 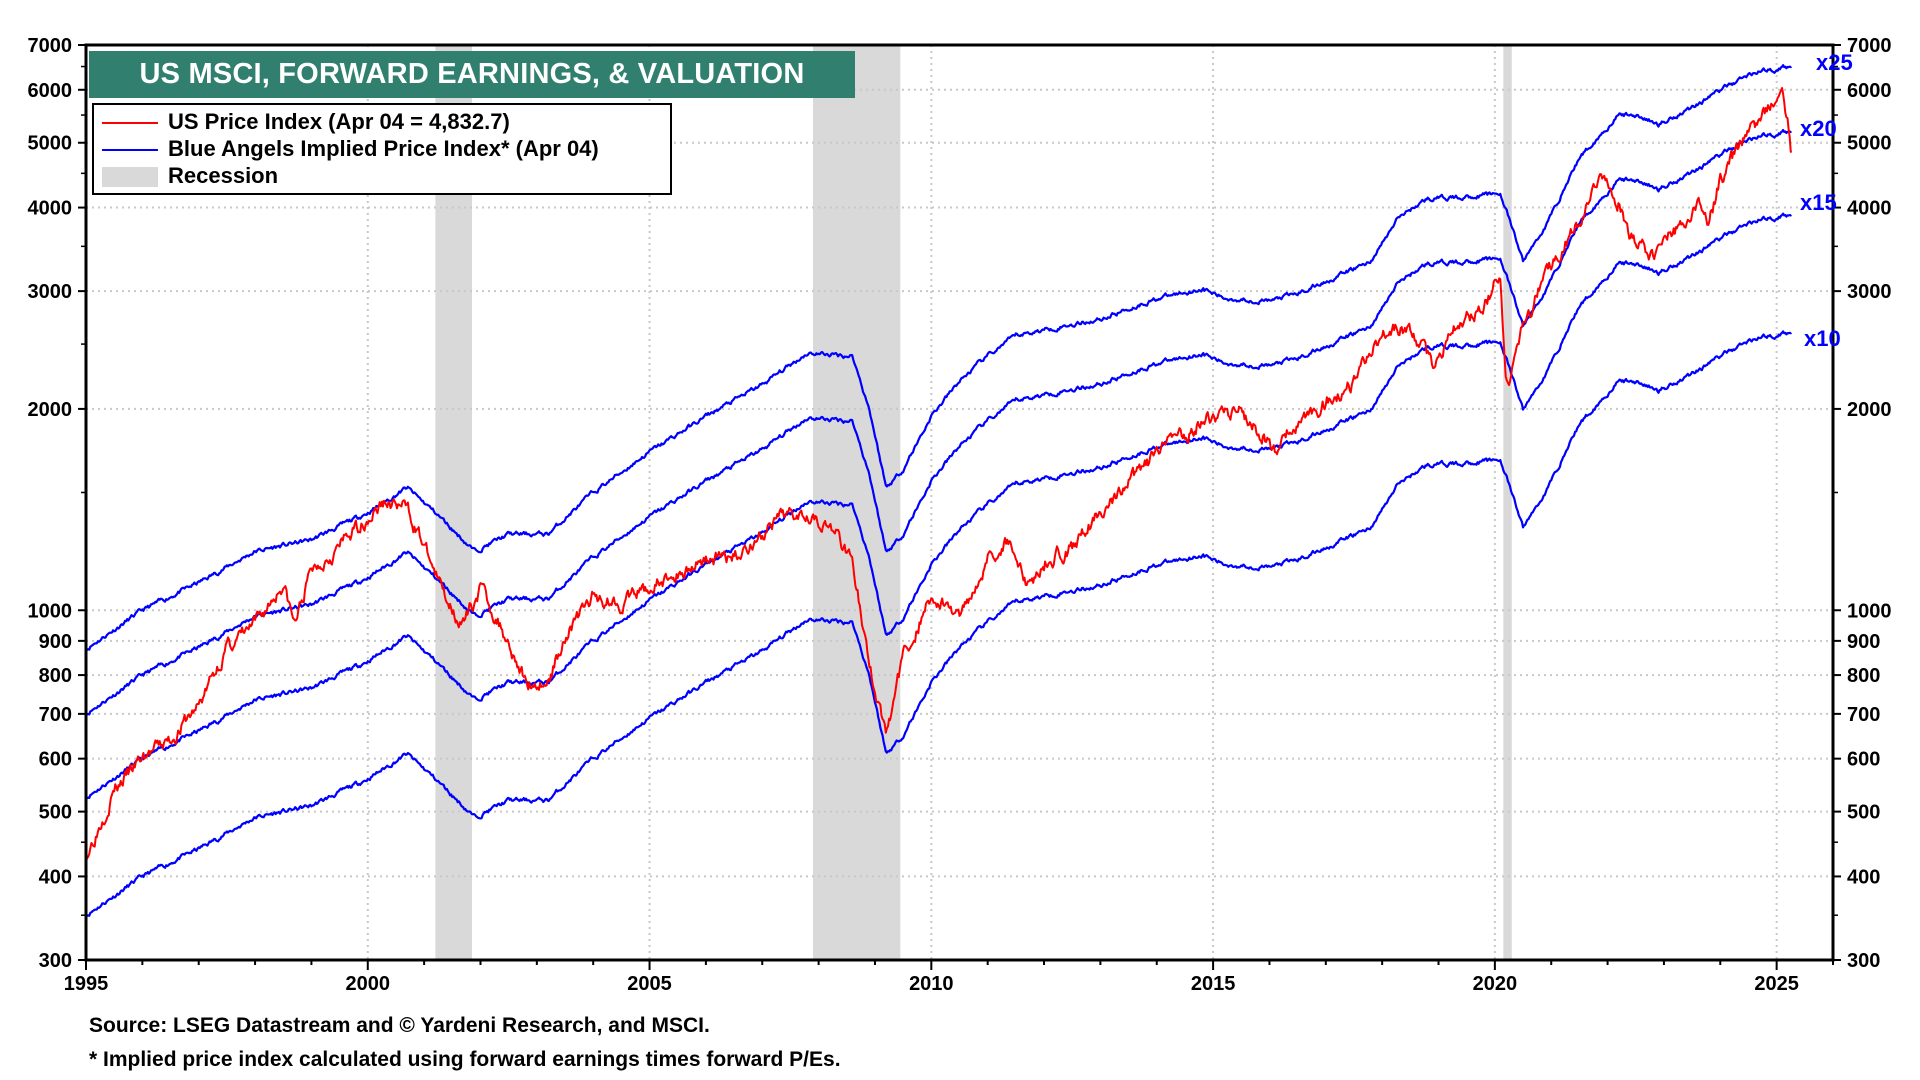 I want to click on y-tick-label-left: 600, so click(x=55, y=760).